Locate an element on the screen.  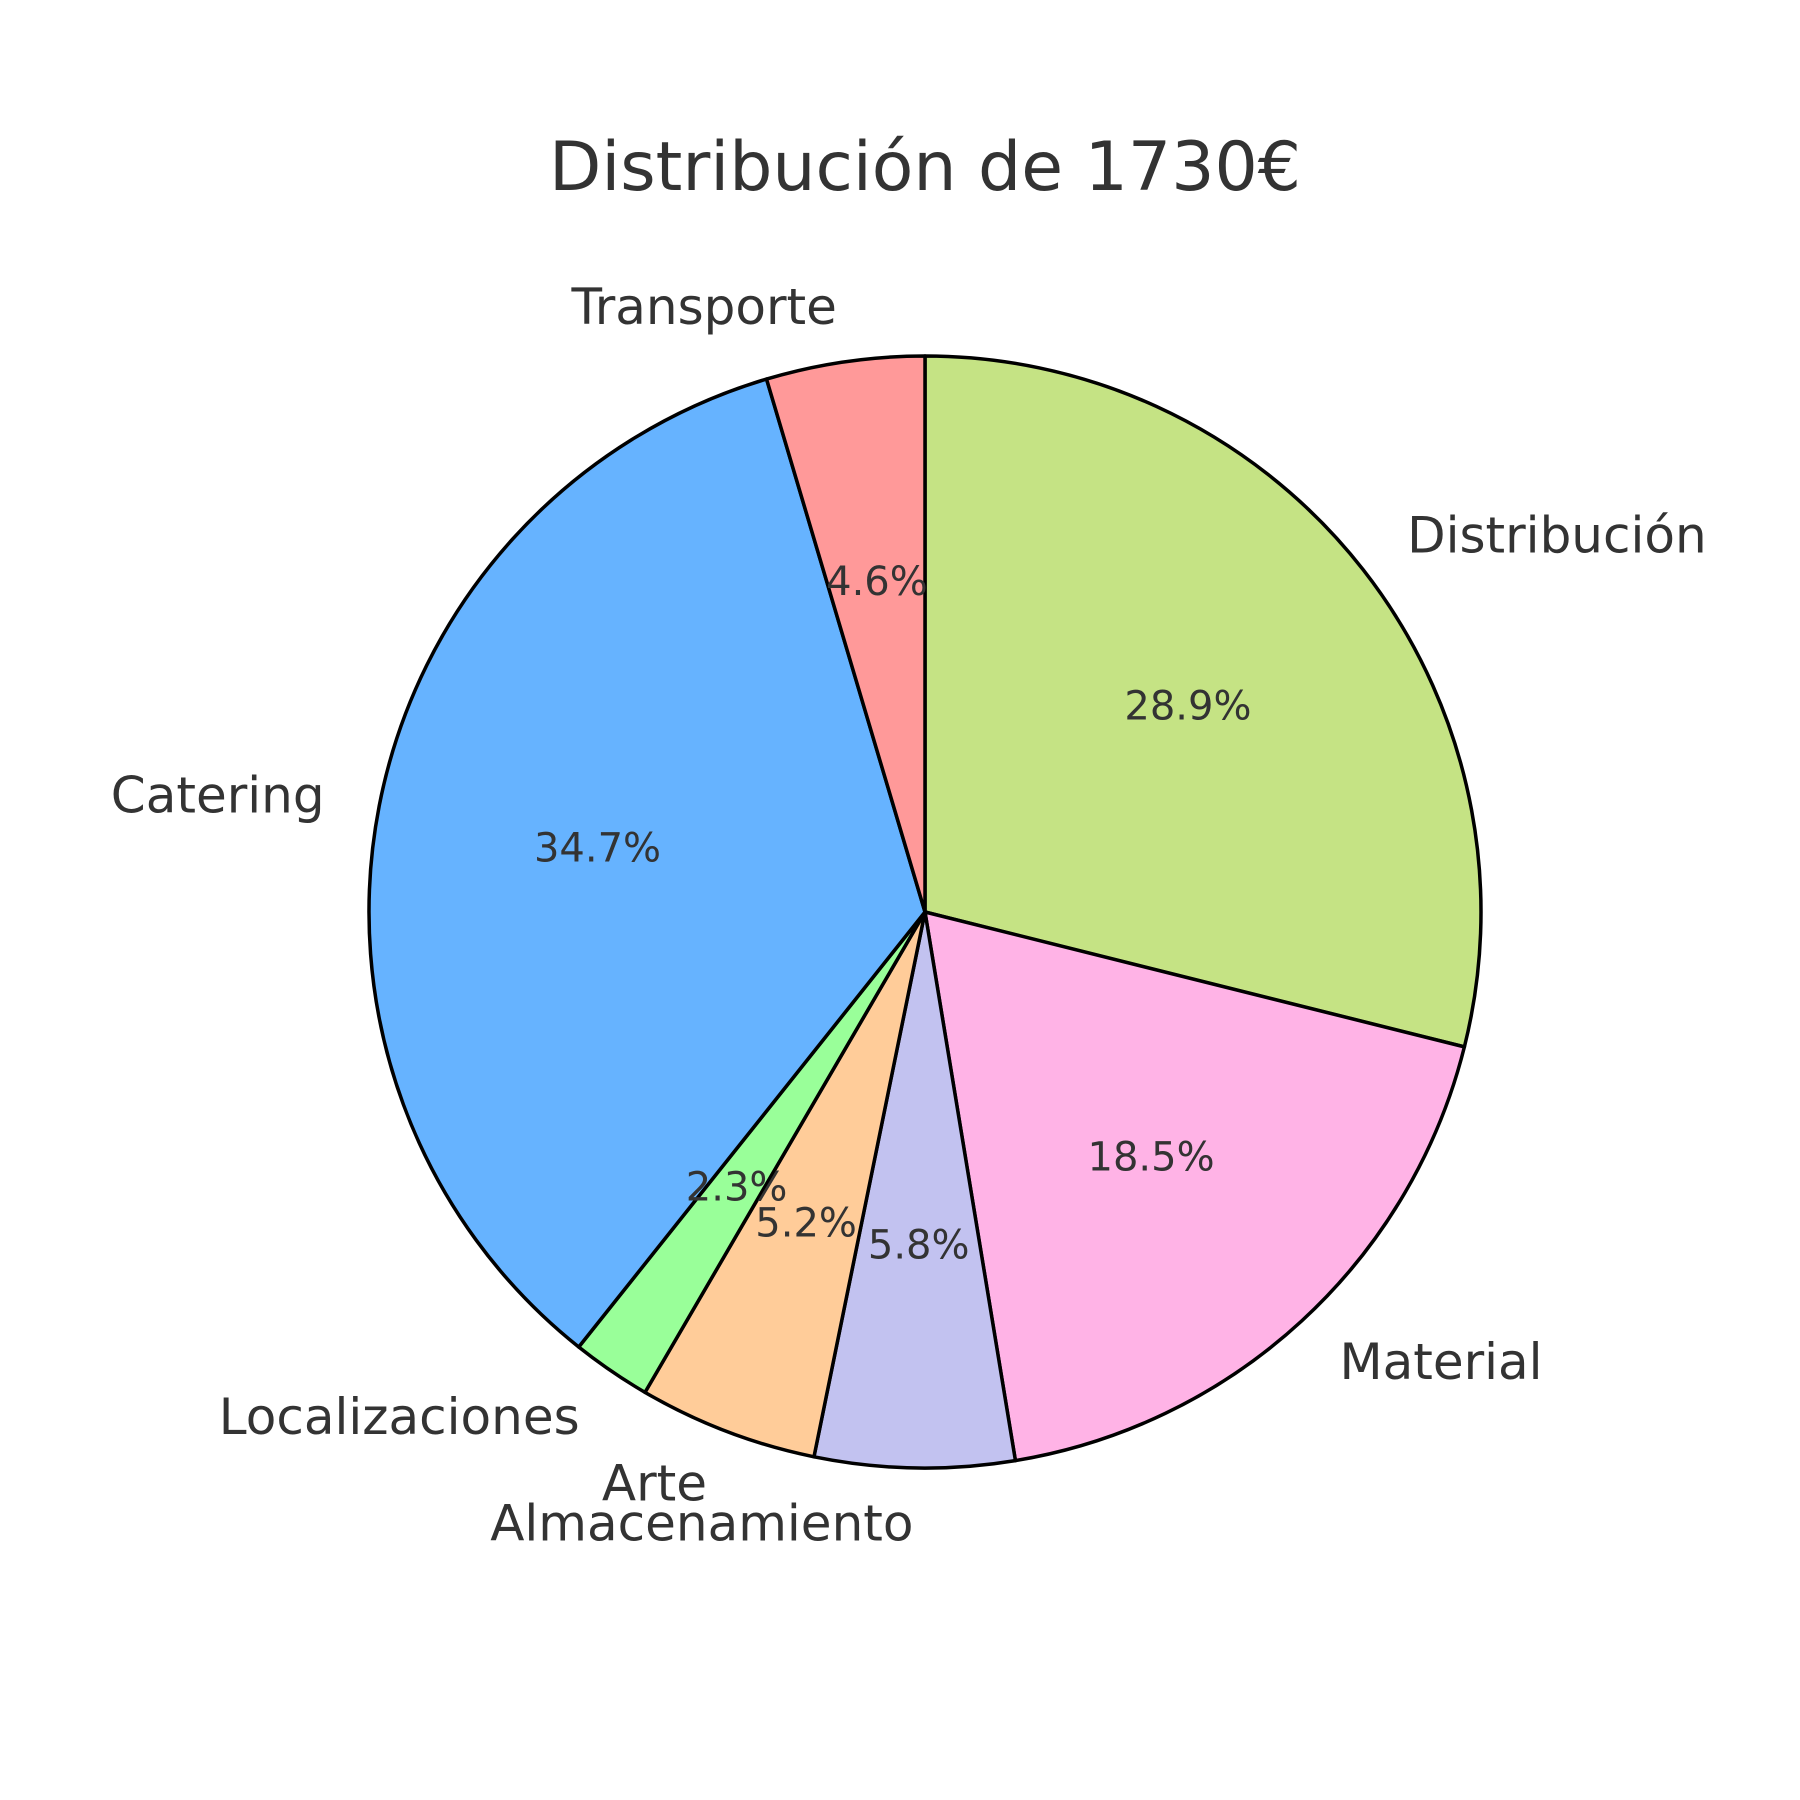
slice-label-catering: Catering is located at coordinates (218, 796).